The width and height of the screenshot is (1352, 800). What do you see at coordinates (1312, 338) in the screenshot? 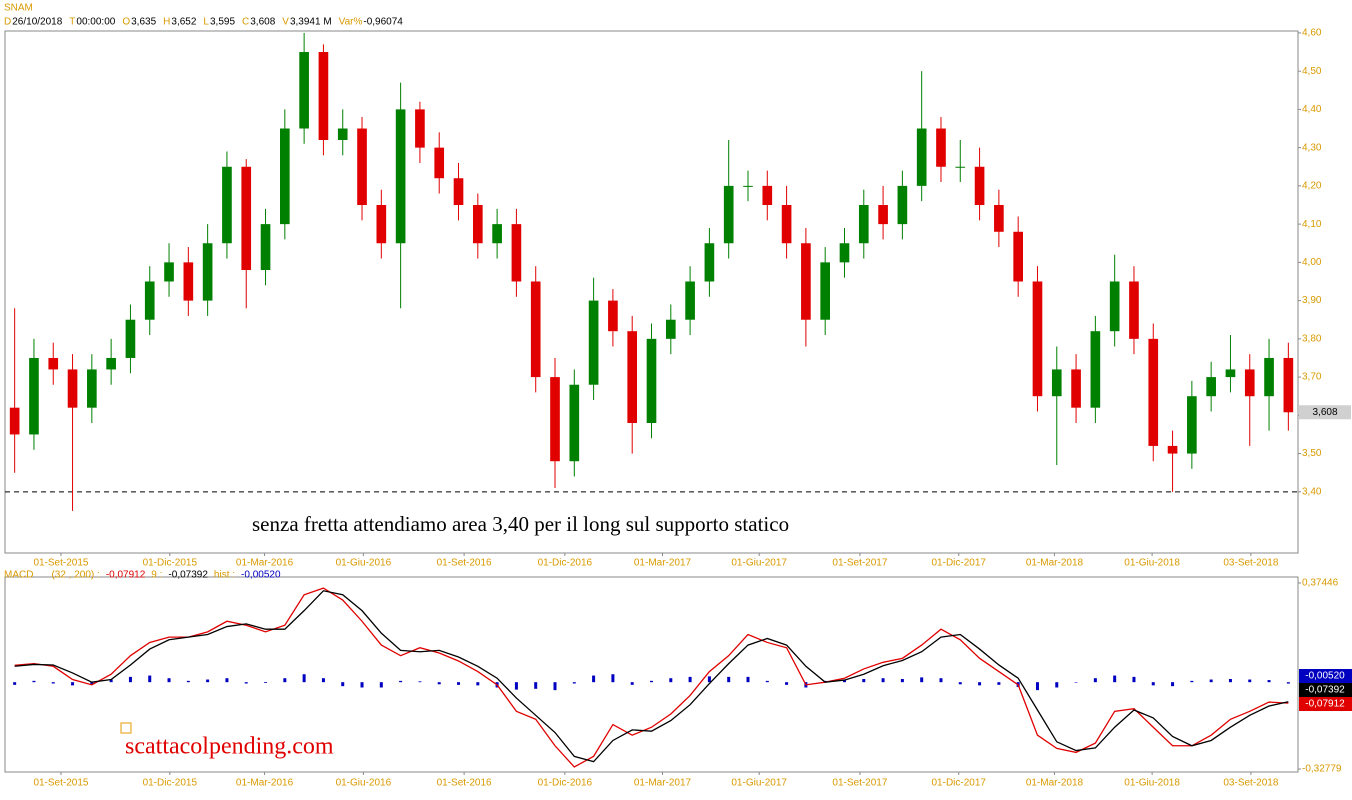
I see `y-tick-label: 3,80` at bounding box center [1312, 338].